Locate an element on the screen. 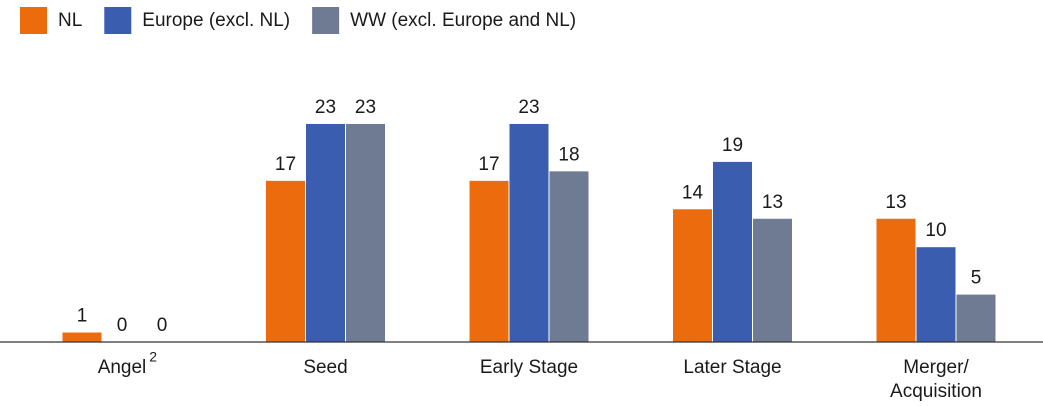  x-tick-label: Merger/Acquisition is located at coordinates (936, 379).